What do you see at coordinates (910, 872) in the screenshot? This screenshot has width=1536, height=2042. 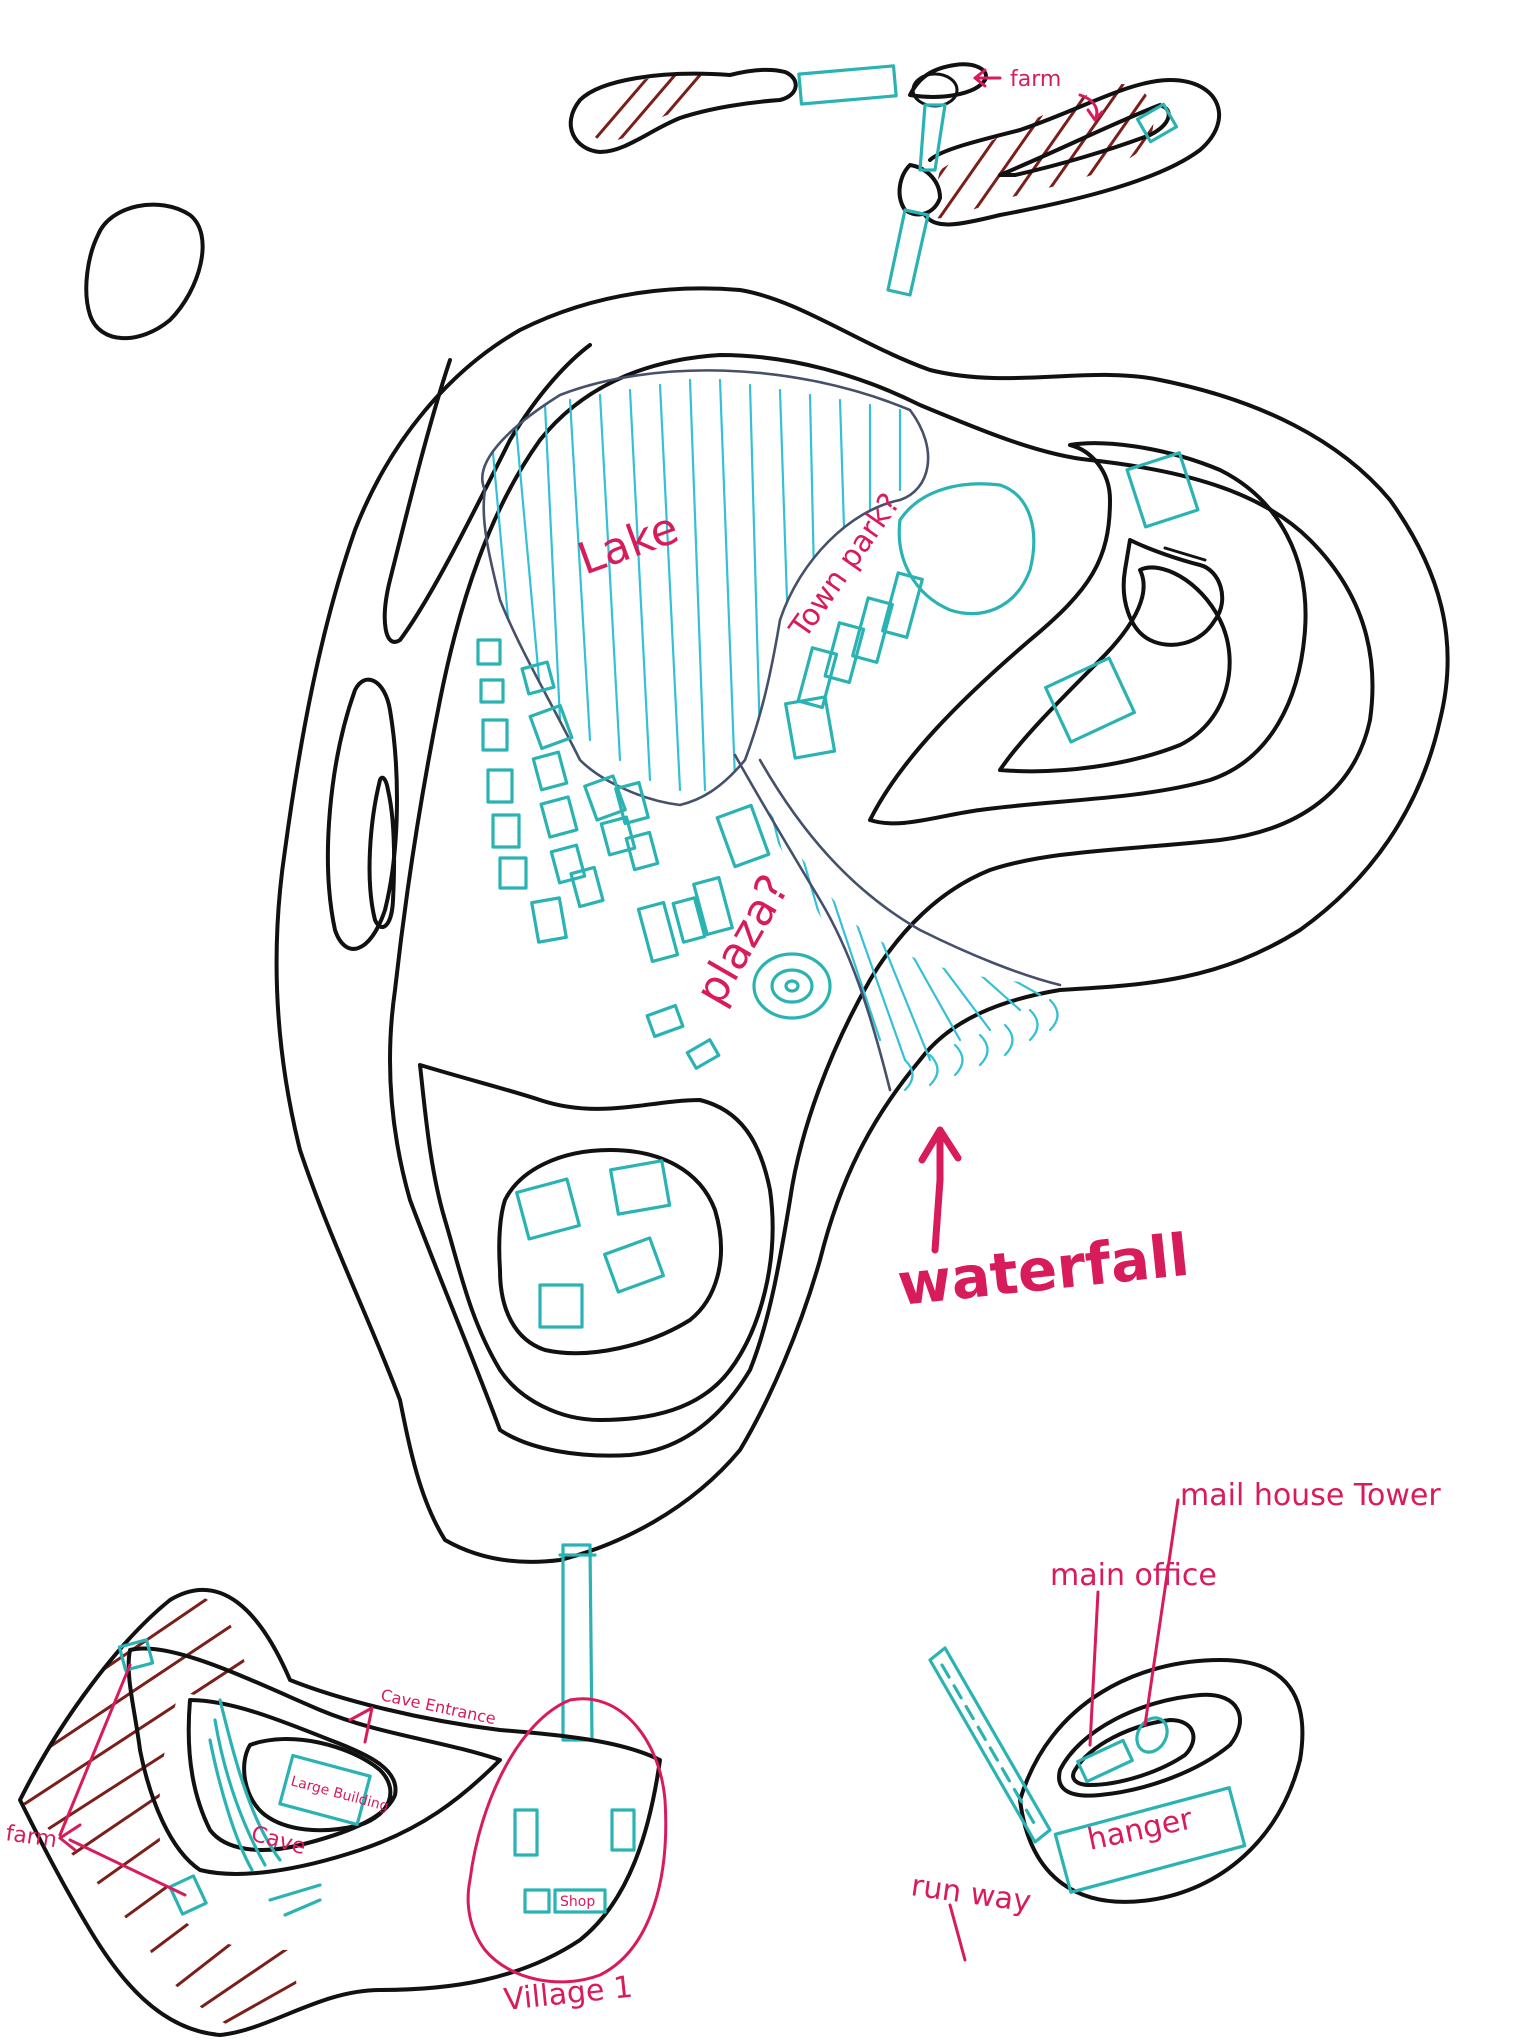 I see `river-bank-east` at bounding box center [910, 872].